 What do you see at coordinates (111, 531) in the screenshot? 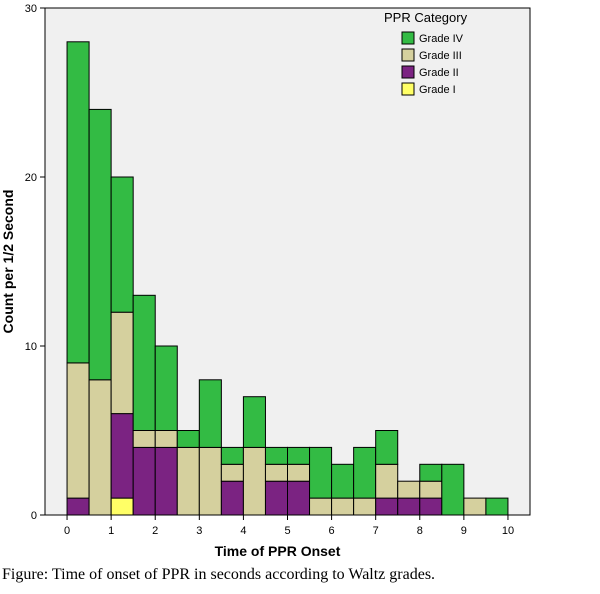
I see `x-tick-label: 1` at bounding box center [111, 531].